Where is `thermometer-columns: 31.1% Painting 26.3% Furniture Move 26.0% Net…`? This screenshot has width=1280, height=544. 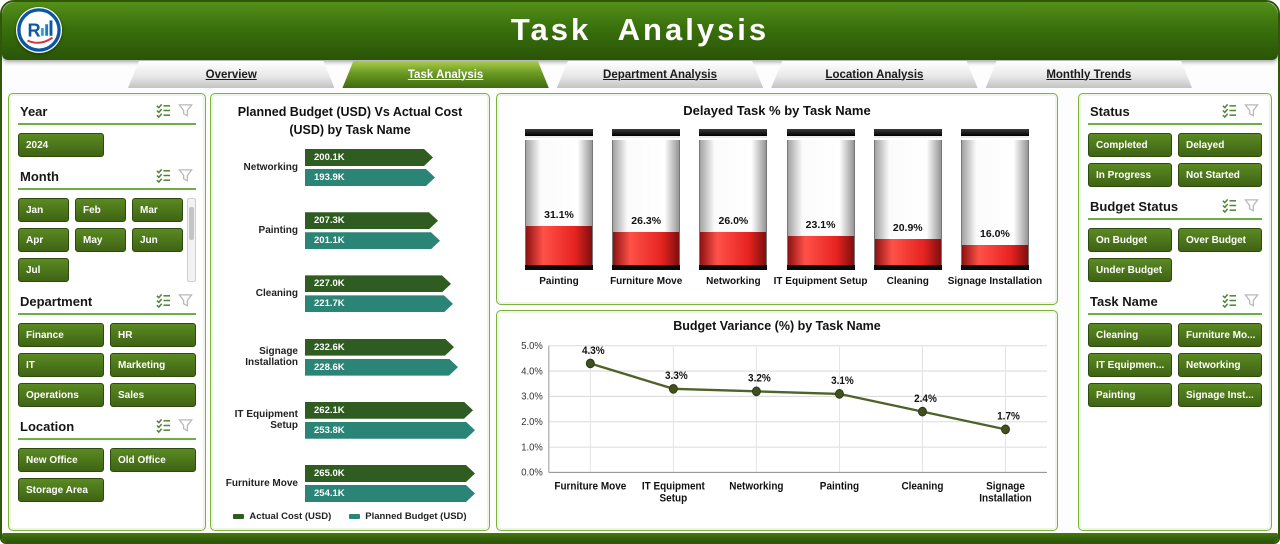 thermometer-columns: 31.1% Painting 26.3% Furniture Move 26.0% Net… is located at coordinates (777, 208).